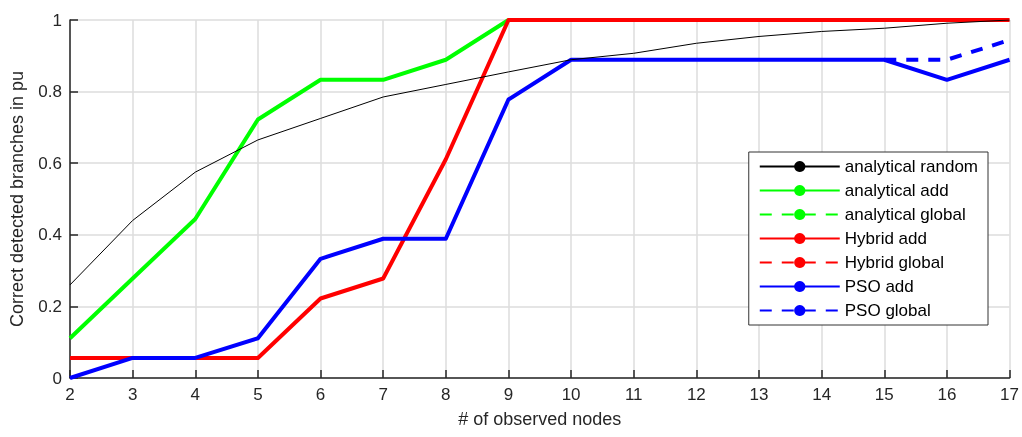 The height and width of the screenshot is (437, 1022). What do you see at coordinates (633, 394) in the screenshot?
I see `x-tick-label: 11` at bounding box center [633, 394].